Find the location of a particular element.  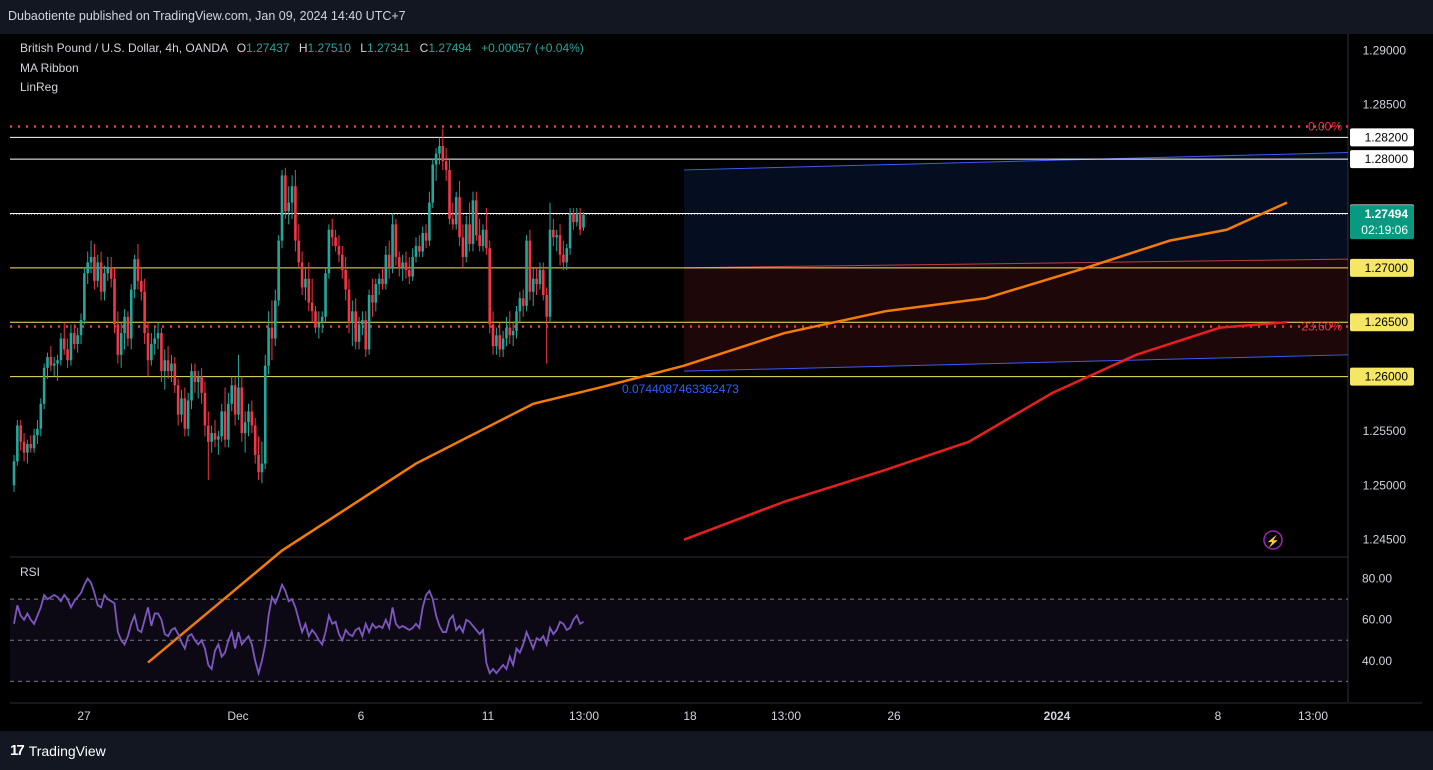

current-price-tag-bg is located at coordinates (1382, 222).